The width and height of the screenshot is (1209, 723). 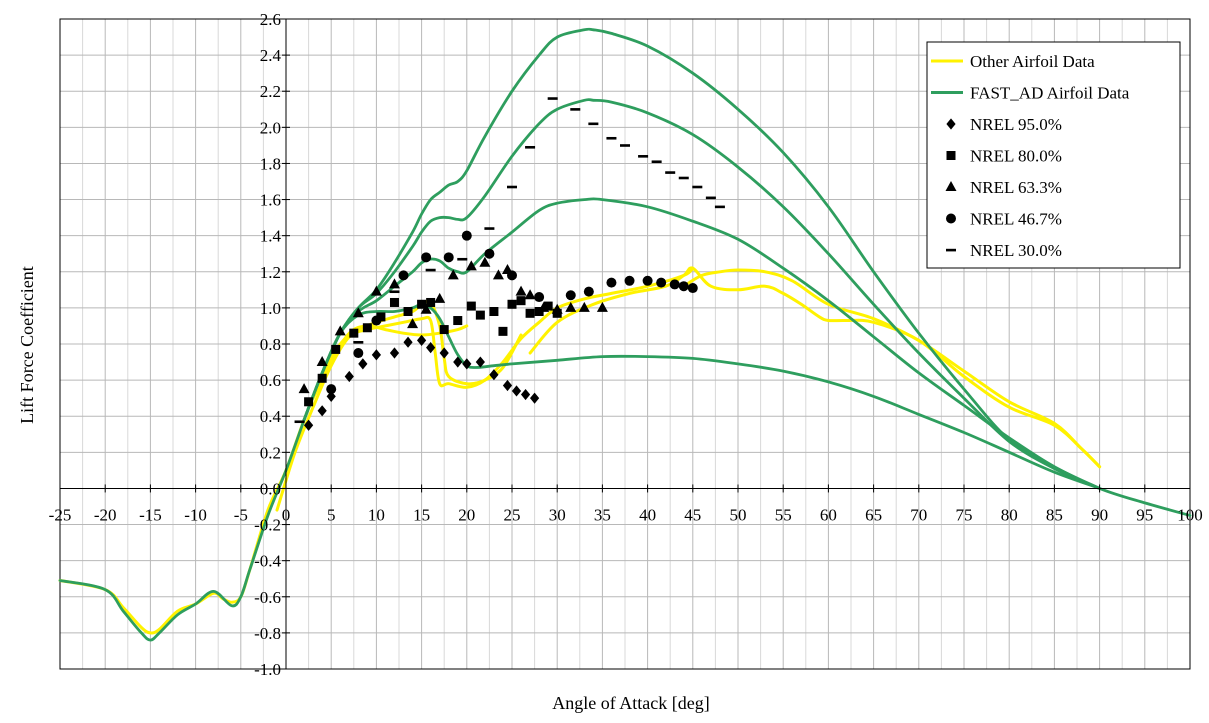 I want to click on x-tick-label: 75, so click(x=964, y=514).